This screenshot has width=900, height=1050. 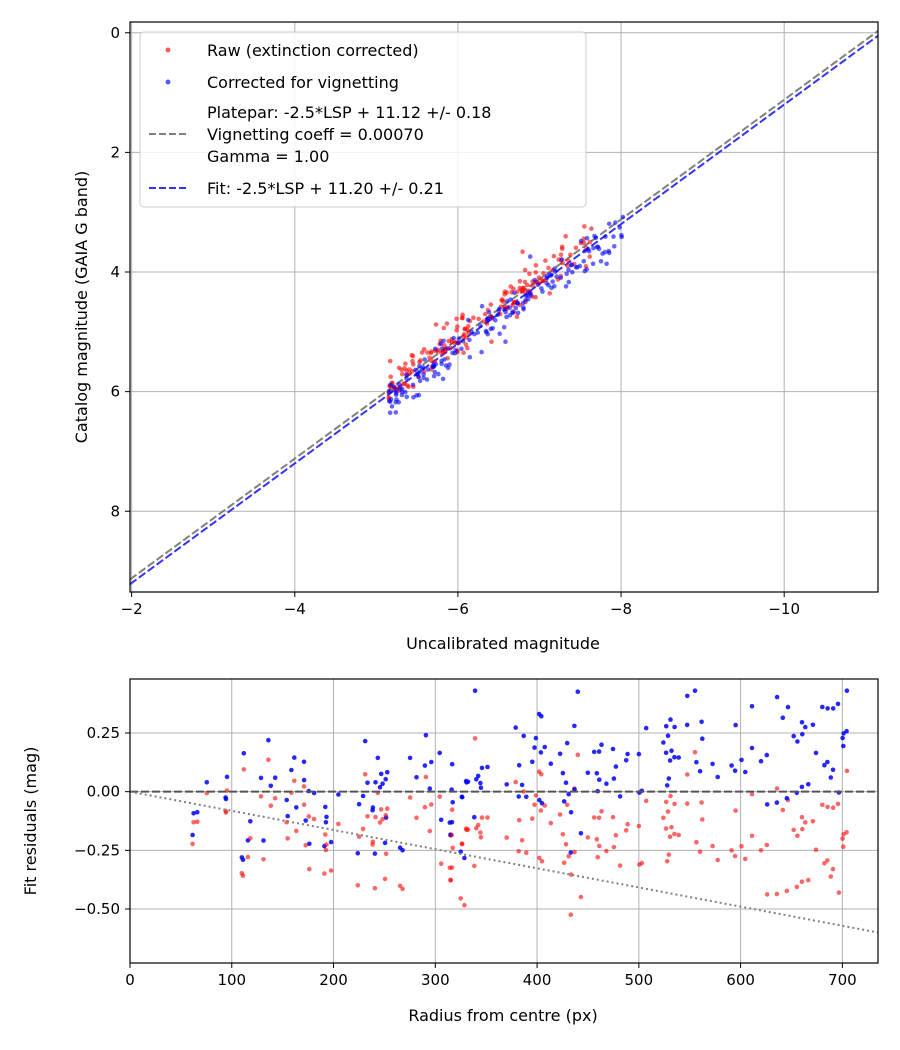 I want to click on bottom-x-tick-label: 0, so click(x=130, y=980).